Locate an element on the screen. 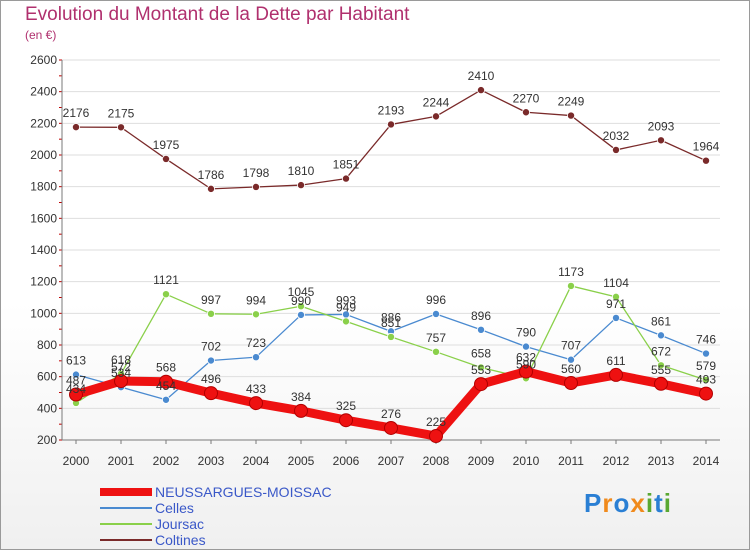 Image resolution: width=750 pixels, height=550 pixels. data-label-joursac: 997 is located at coordinates (211, 300).